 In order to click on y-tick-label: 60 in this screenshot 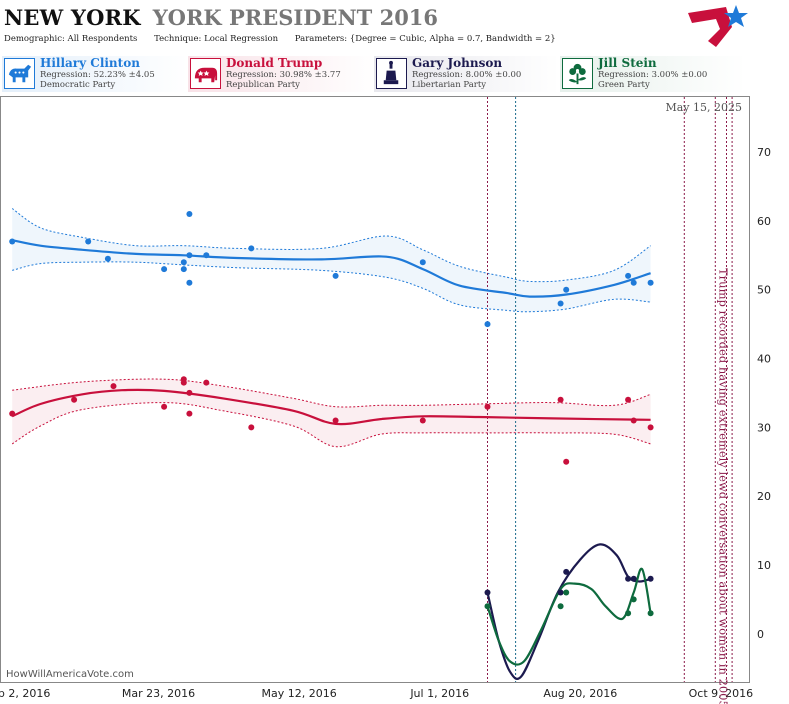, I will do `click(764, 221)`.